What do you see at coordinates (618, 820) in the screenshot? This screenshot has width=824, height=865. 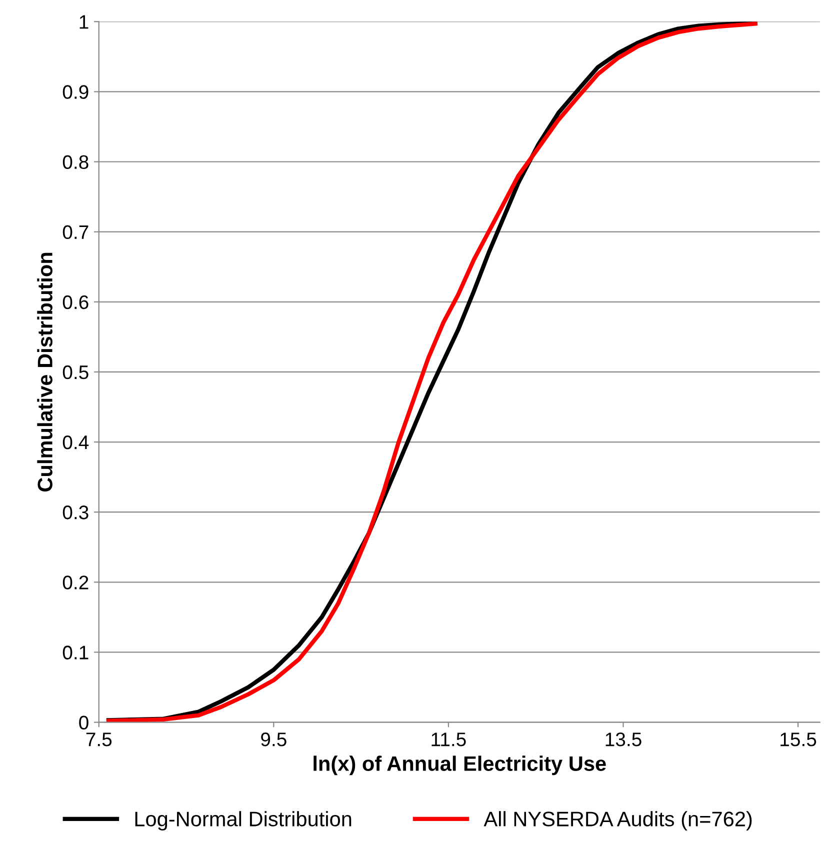 I see `legend-label: All NYSERDA Audits (n=762)` at bounding box center [618, 820].